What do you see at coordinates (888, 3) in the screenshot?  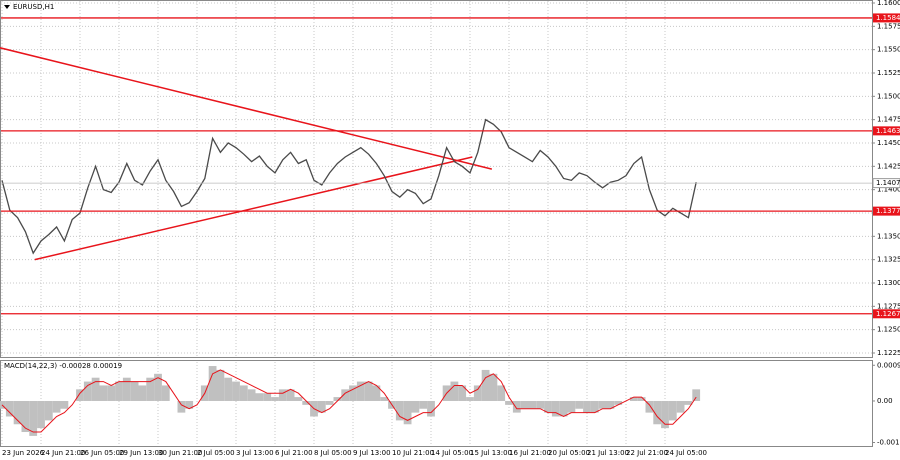 I see `y-tick-label: 1.1600` at bounding box center [888, 3].